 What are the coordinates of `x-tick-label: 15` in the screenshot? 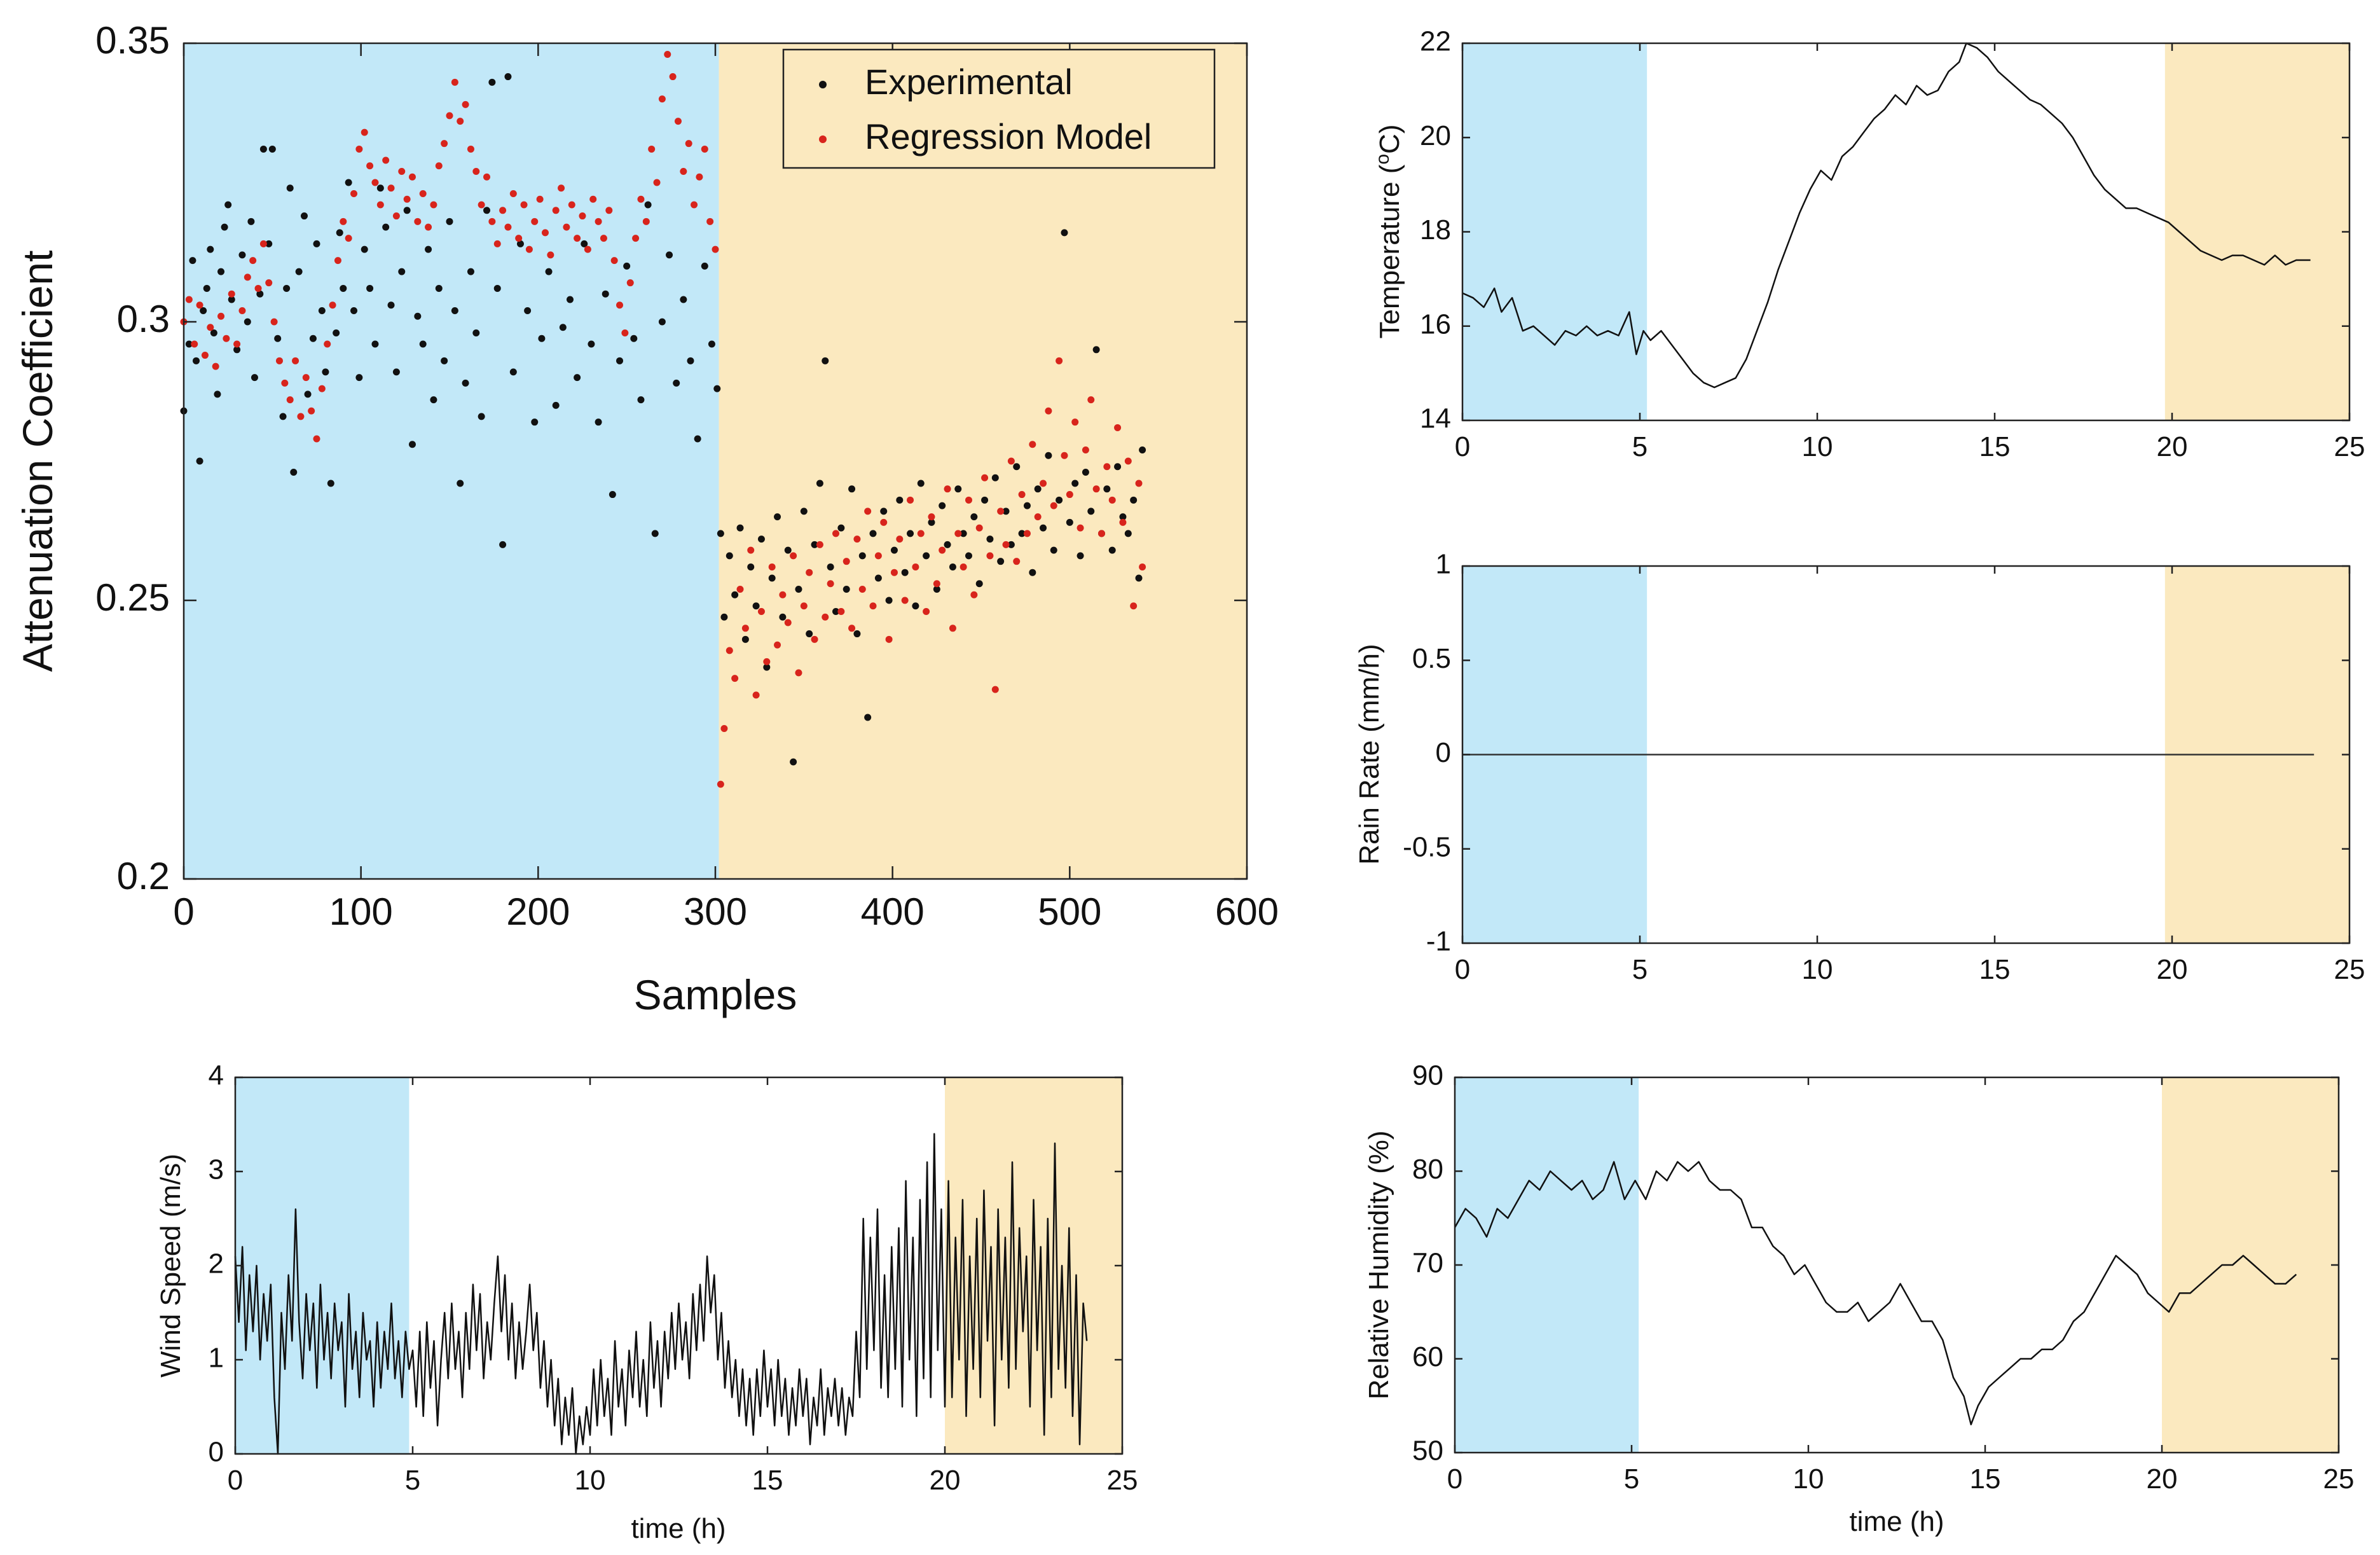 It's located at (1995, 970).